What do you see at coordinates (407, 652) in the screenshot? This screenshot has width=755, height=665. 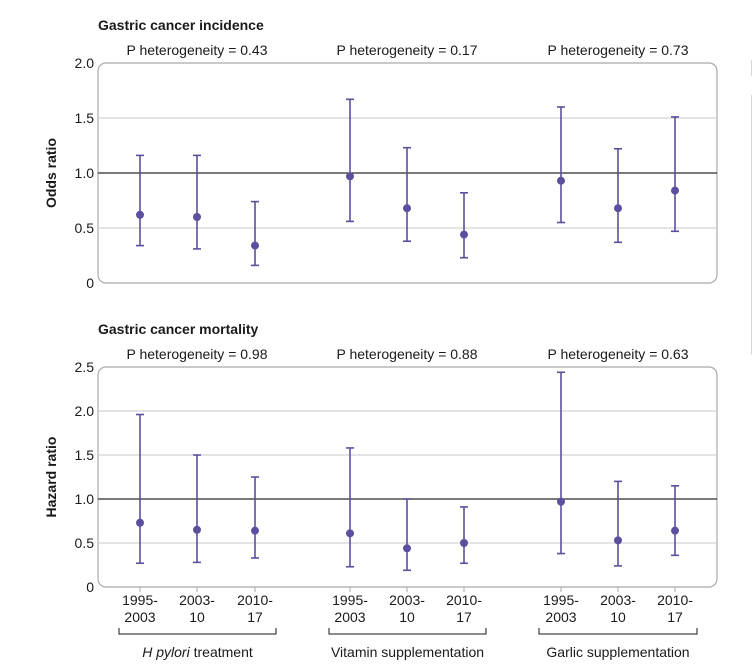 I see `group-label: Vitamin supplementation` at bounding box center [407, 652].